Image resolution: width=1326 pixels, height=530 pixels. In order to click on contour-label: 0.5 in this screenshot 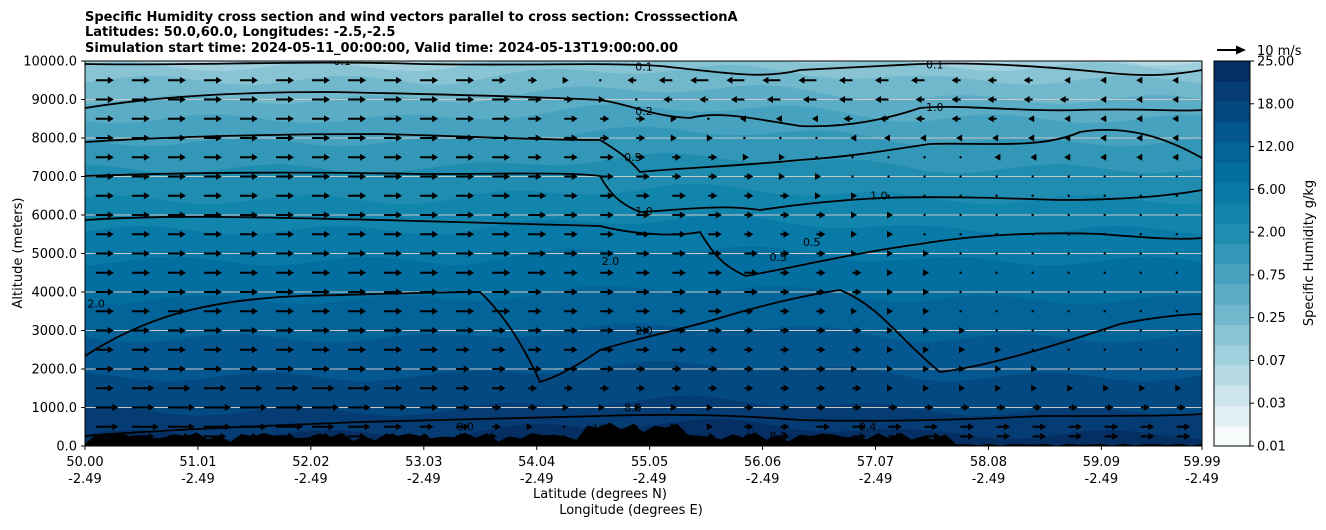, I will do `click(778, 257)`.